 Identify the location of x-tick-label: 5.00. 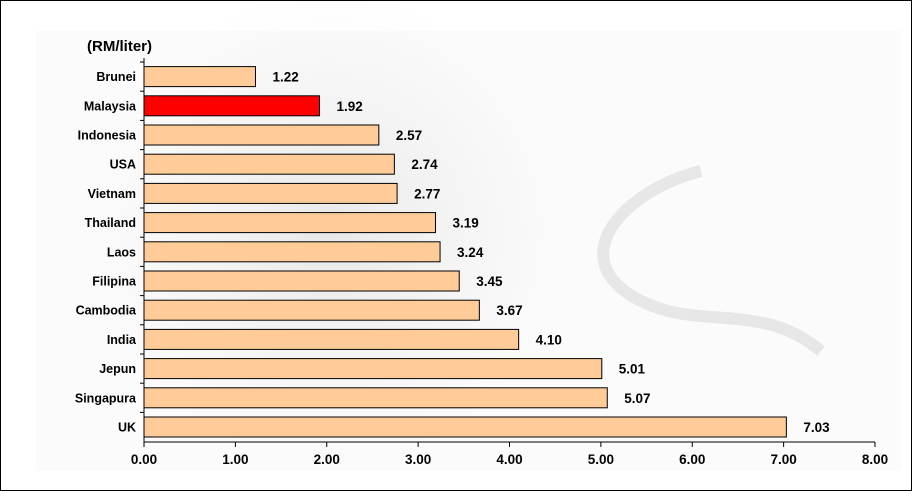
(601, 459).